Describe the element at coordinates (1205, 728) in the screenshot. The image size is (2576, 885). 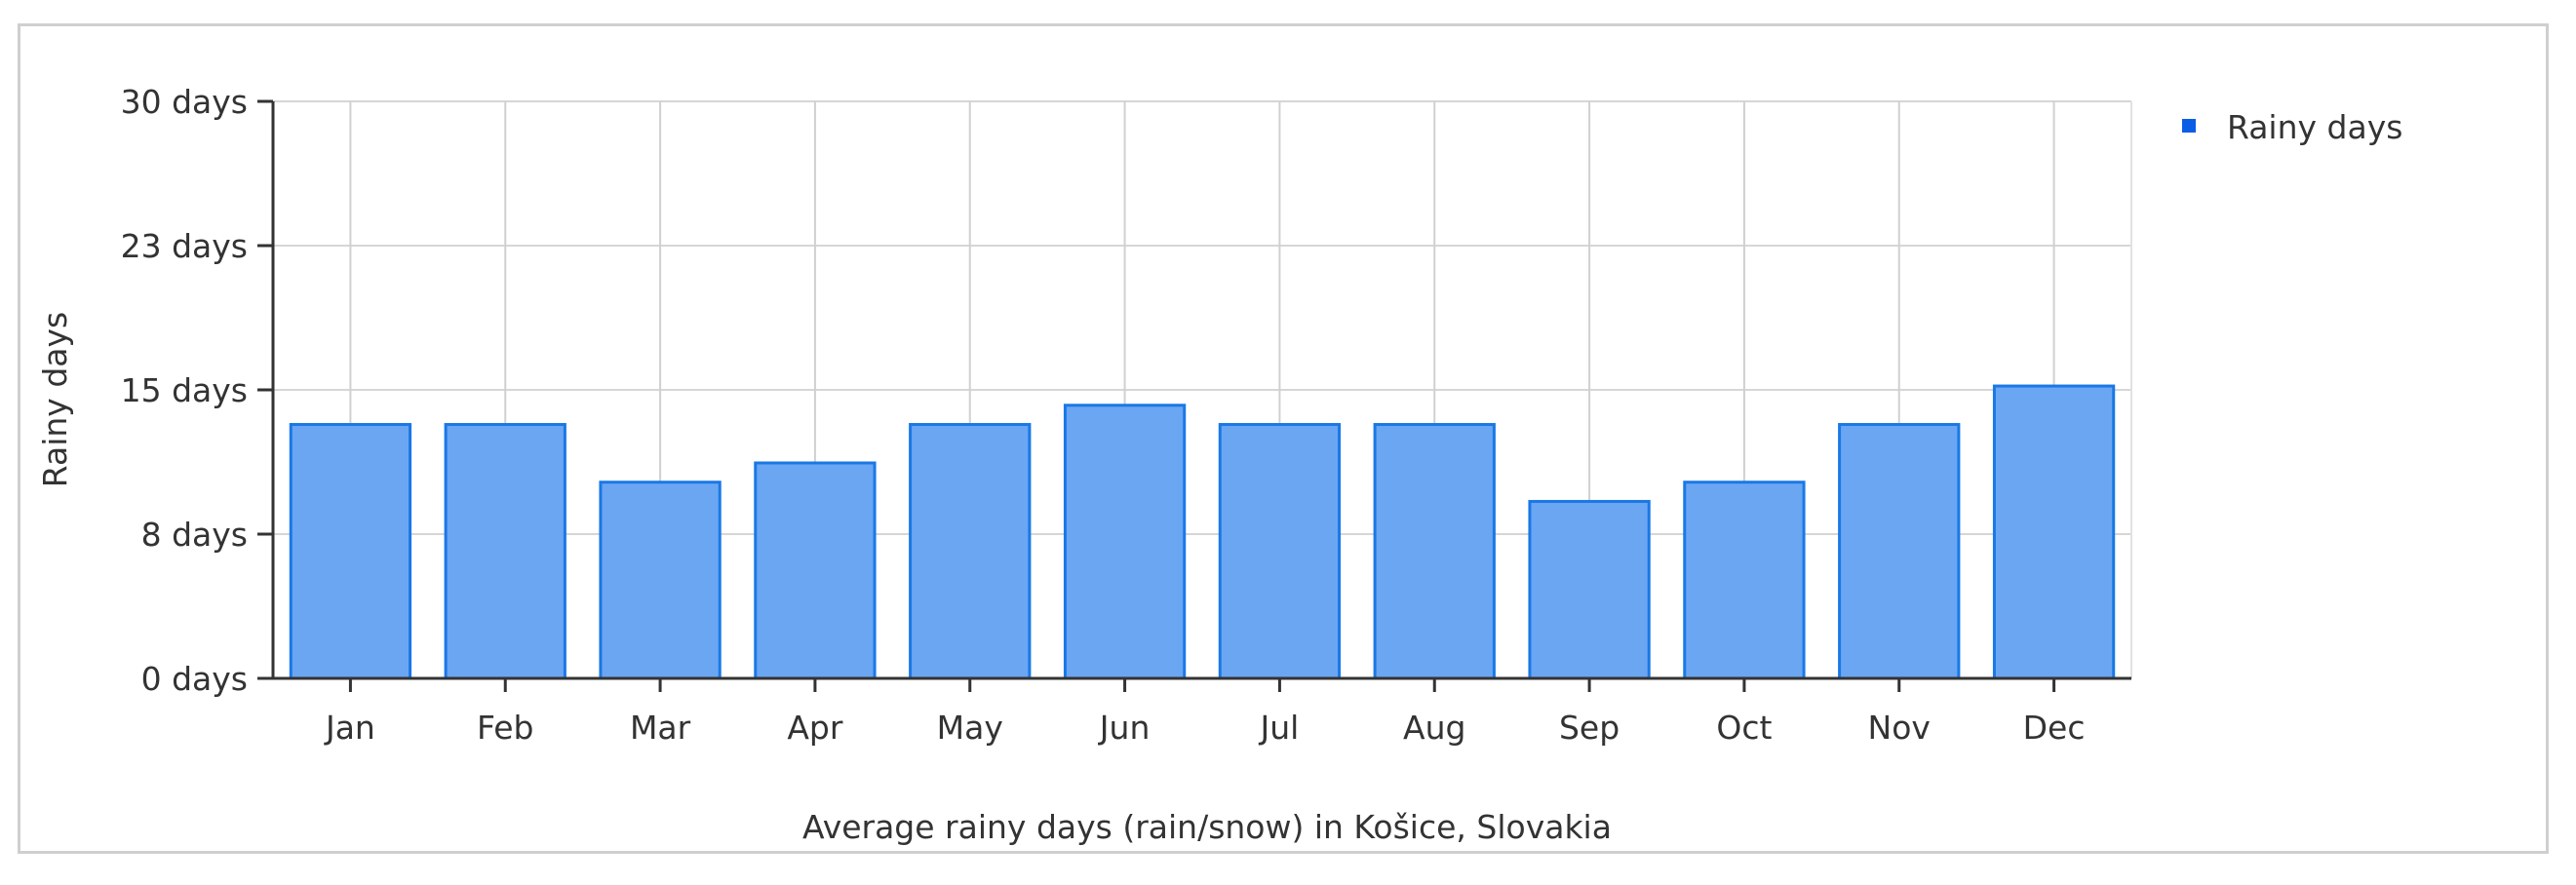
I see `x-tick-labels: Jan Feb Mar Apr May Jun Jul Aug Sep Oct Nov Dec` at that location.